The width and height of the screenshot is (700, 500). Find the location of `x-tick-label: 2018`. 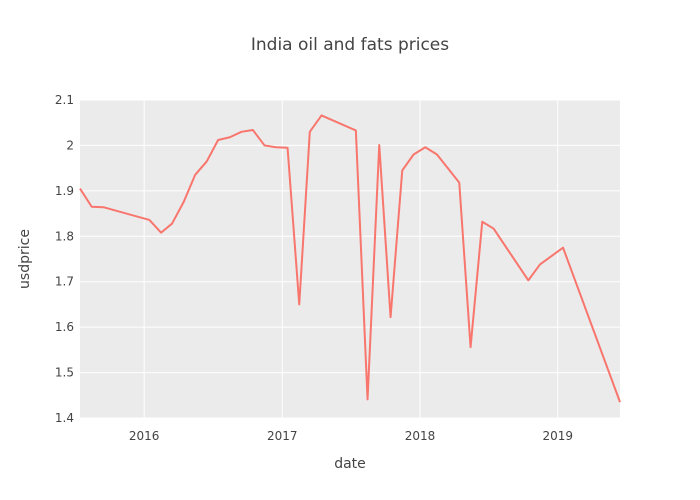

x-tick-label: 2018 is located at coordinates (420, 436).